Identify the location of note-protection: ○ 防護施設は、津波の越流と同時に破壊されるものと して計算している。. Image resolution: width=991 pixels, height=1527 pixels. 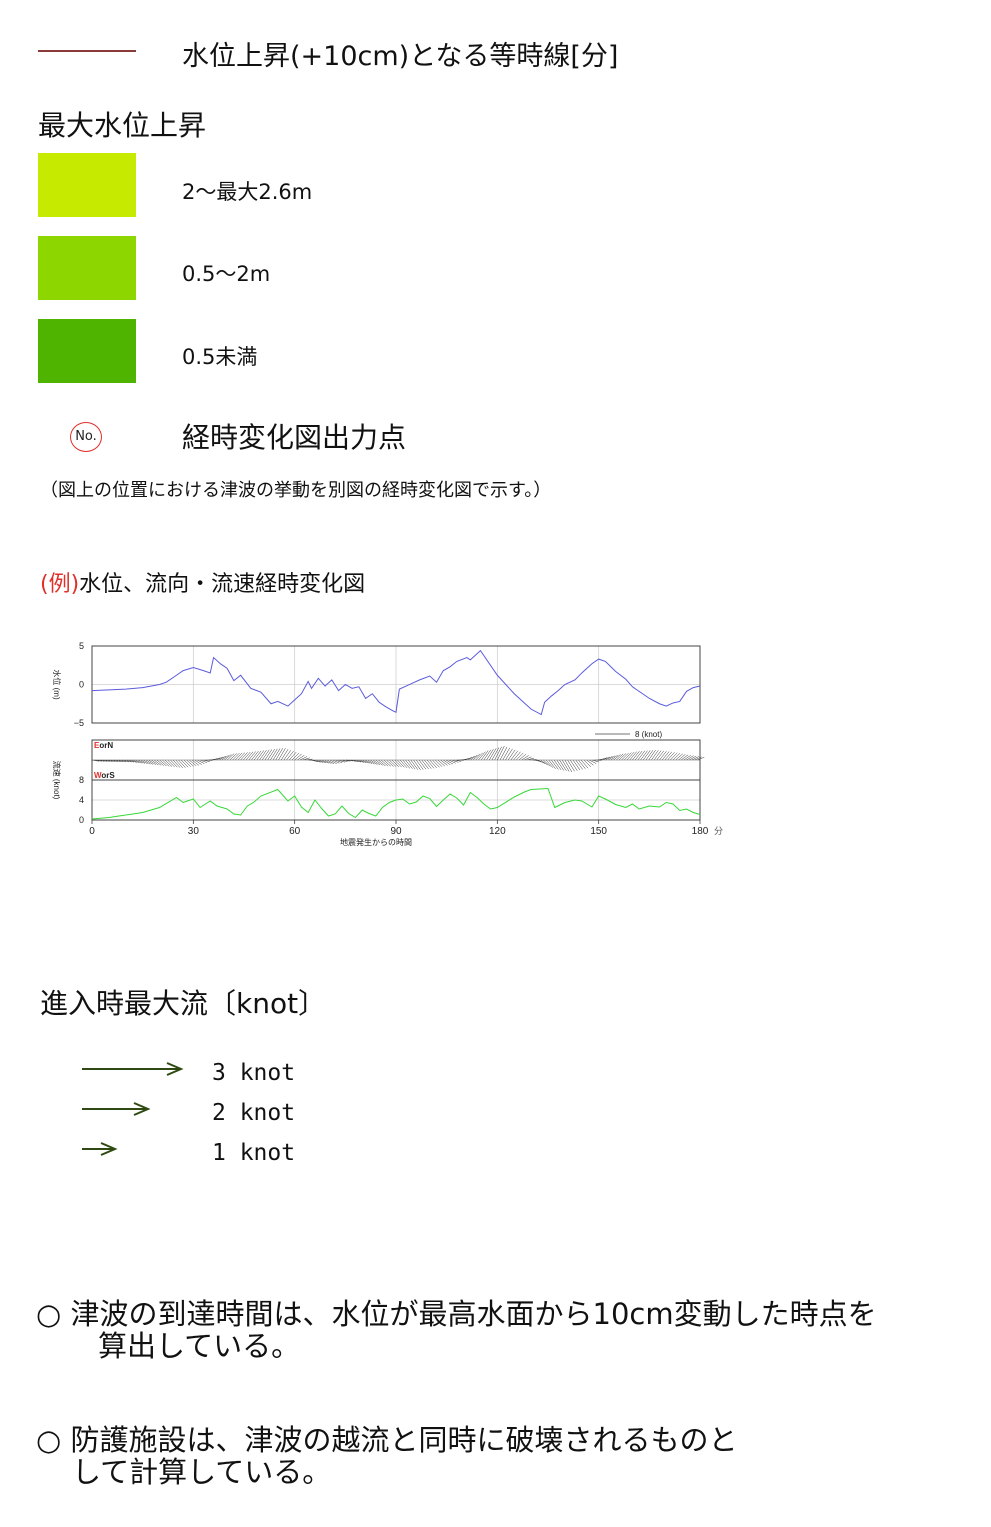
(387, 1456).